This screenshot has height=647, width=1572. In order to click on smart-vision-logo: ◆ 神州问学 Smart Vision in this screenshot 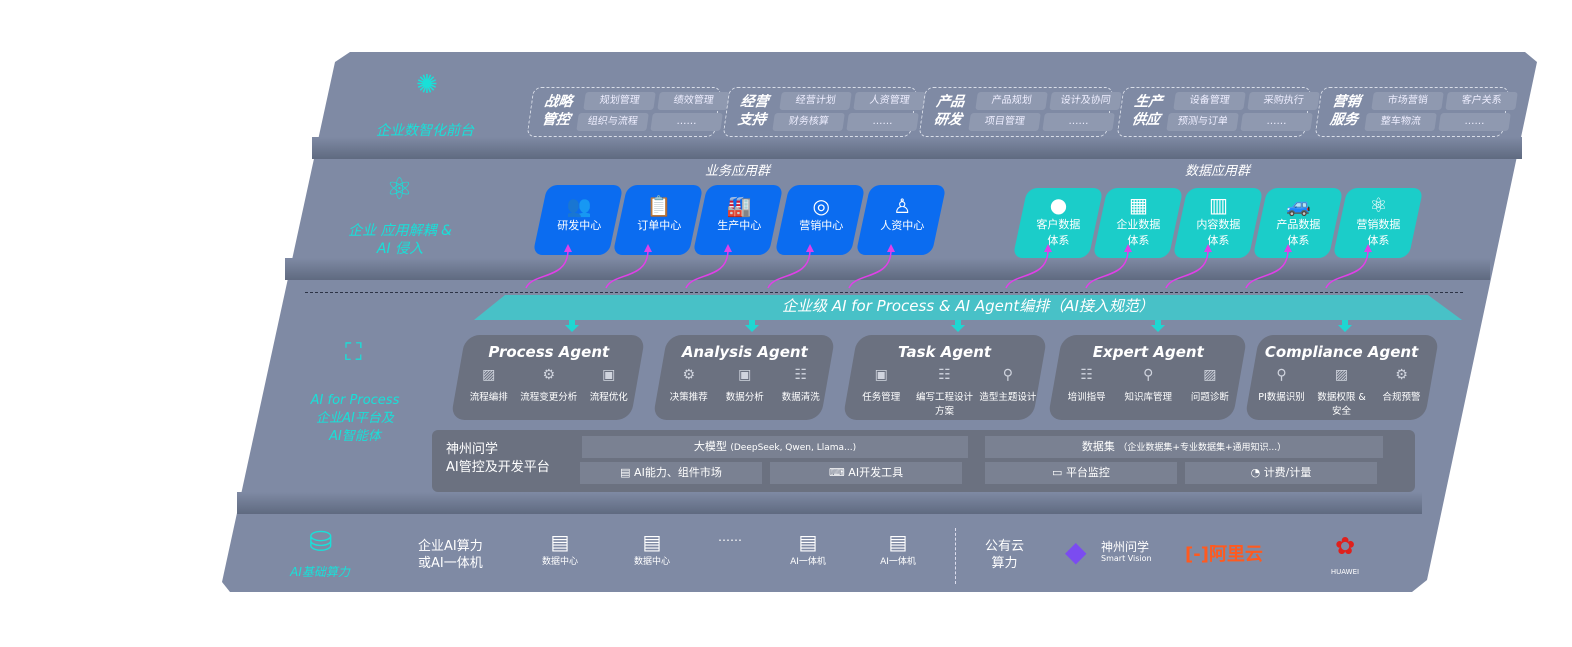, I will do `click(1110, 553)`.